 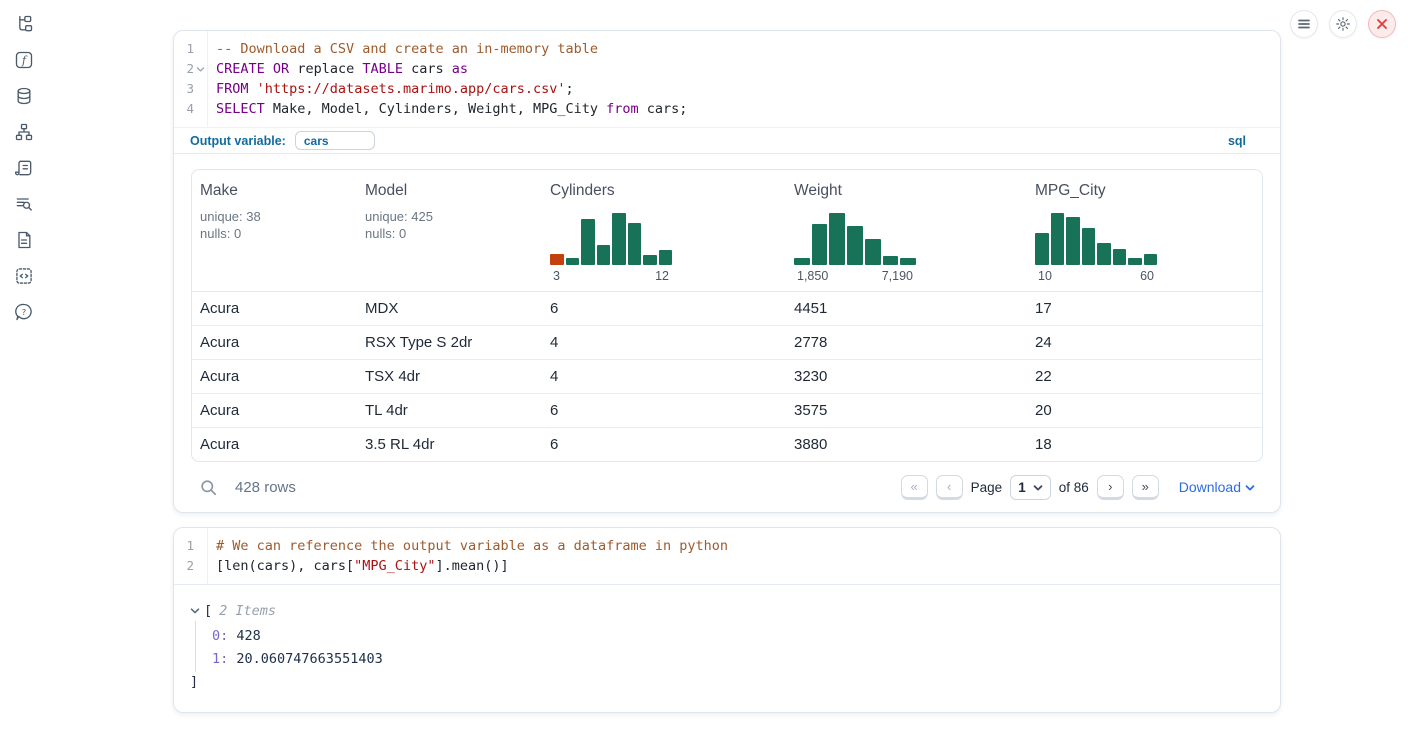 What do you see at coordinates (1043, 308) in the screenshot?
I see `table-cell: 17` at bounding box center [1043, 308].